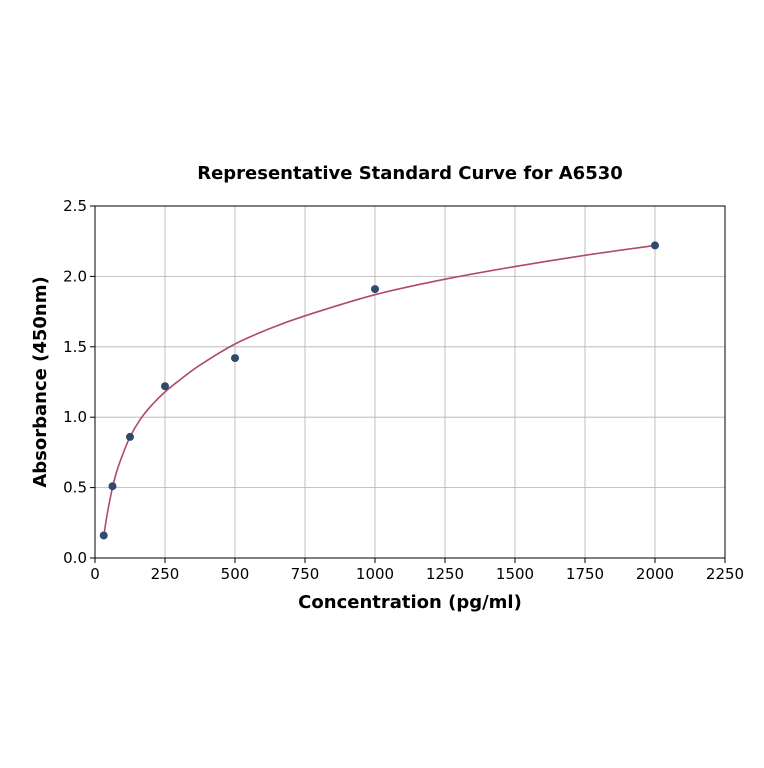 This screenshot has height=768, width=764. Describe the element at coordinates (75, 347) in the screenshot. I see `y-tick-label: 1.5` at that location.